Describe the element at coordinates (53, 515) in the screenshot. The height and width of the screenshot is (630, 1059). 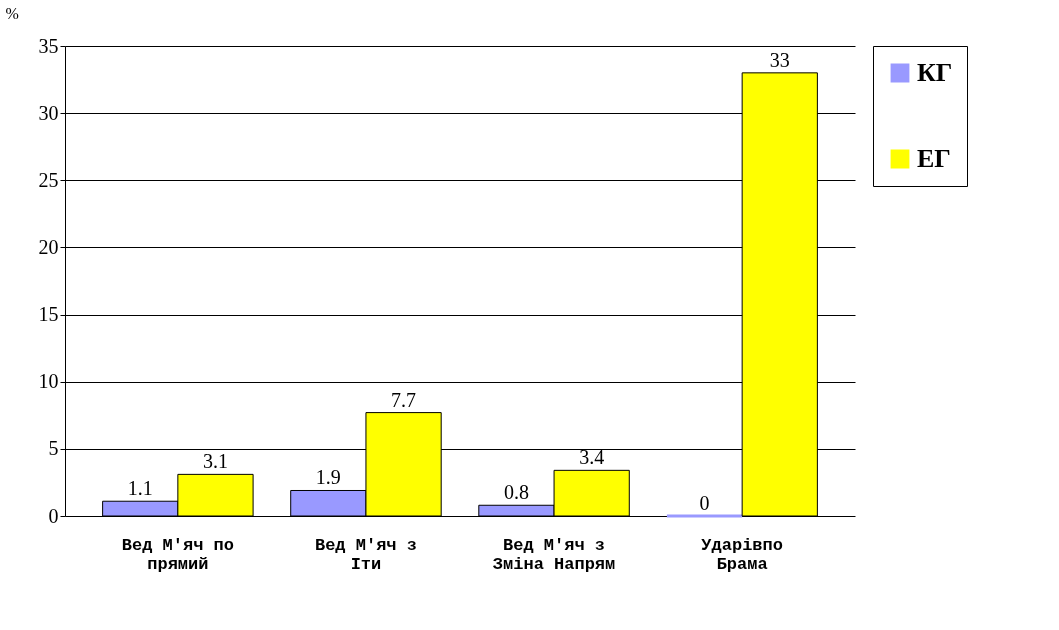
I see `y-tick-label: 0` at that location.